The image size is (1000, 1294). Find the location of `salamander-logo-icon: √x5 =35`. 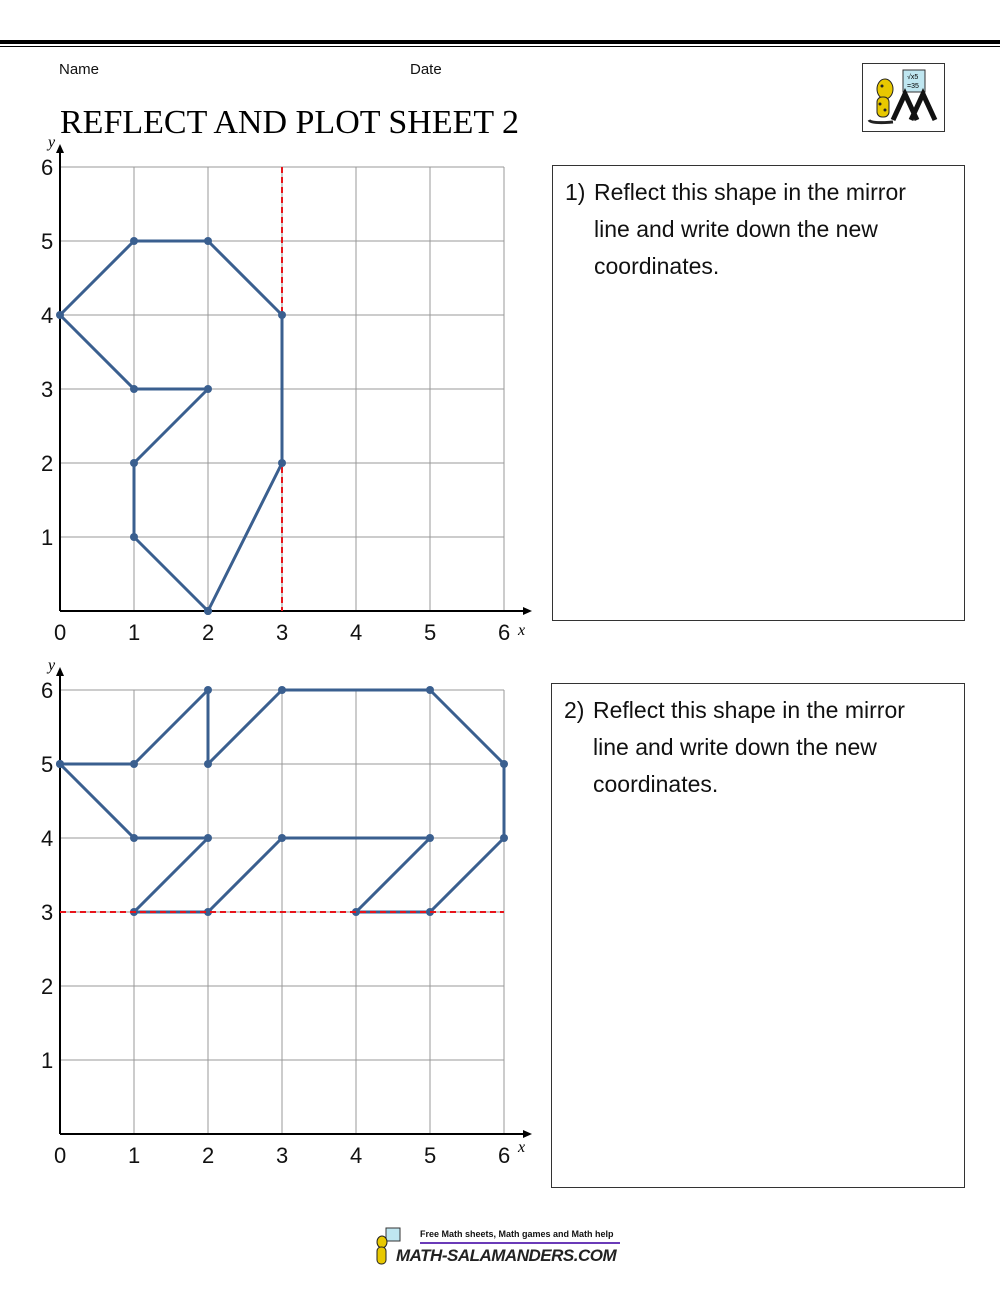

salamander-logo-icon: √x5 =35 is located at coordinates (903, 97).